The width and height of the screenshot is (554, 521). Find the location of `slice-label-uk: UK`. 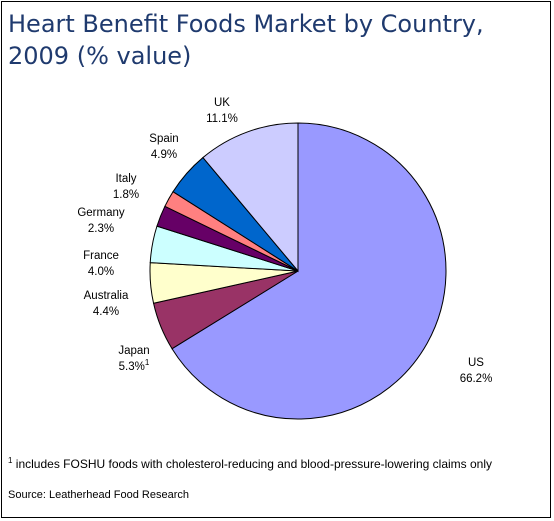

slice-label-uk: UK is located at coordinates (222, 103).